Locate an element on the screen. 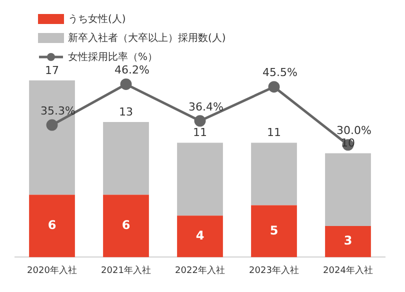 The width and height of the screenshot is (405, 292). total-label: 17 is located at coordinates (52, 70).